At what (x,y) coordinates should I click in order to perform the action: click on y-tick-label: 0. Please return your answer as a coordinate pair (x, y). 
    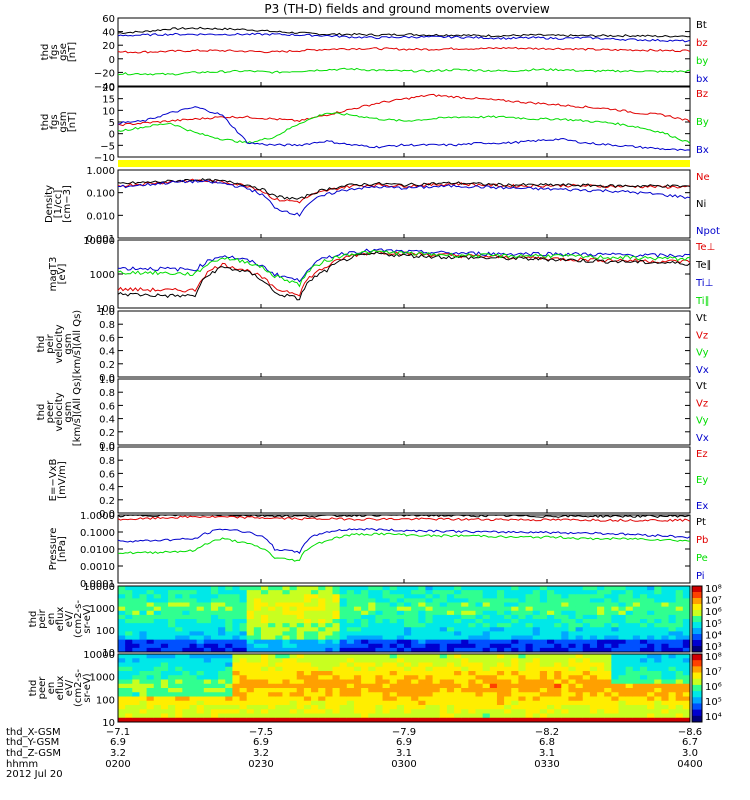
    Looking at the image, I should click on (112, 135).